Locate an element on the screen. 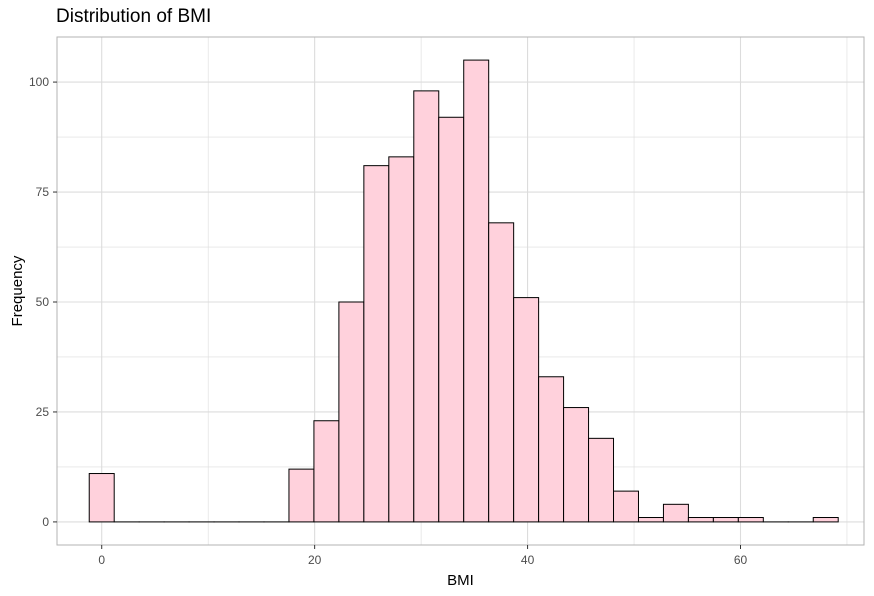 This screenshot has width=874, height=596. y-tick-label: 100 is located at coordinates (39, 82).